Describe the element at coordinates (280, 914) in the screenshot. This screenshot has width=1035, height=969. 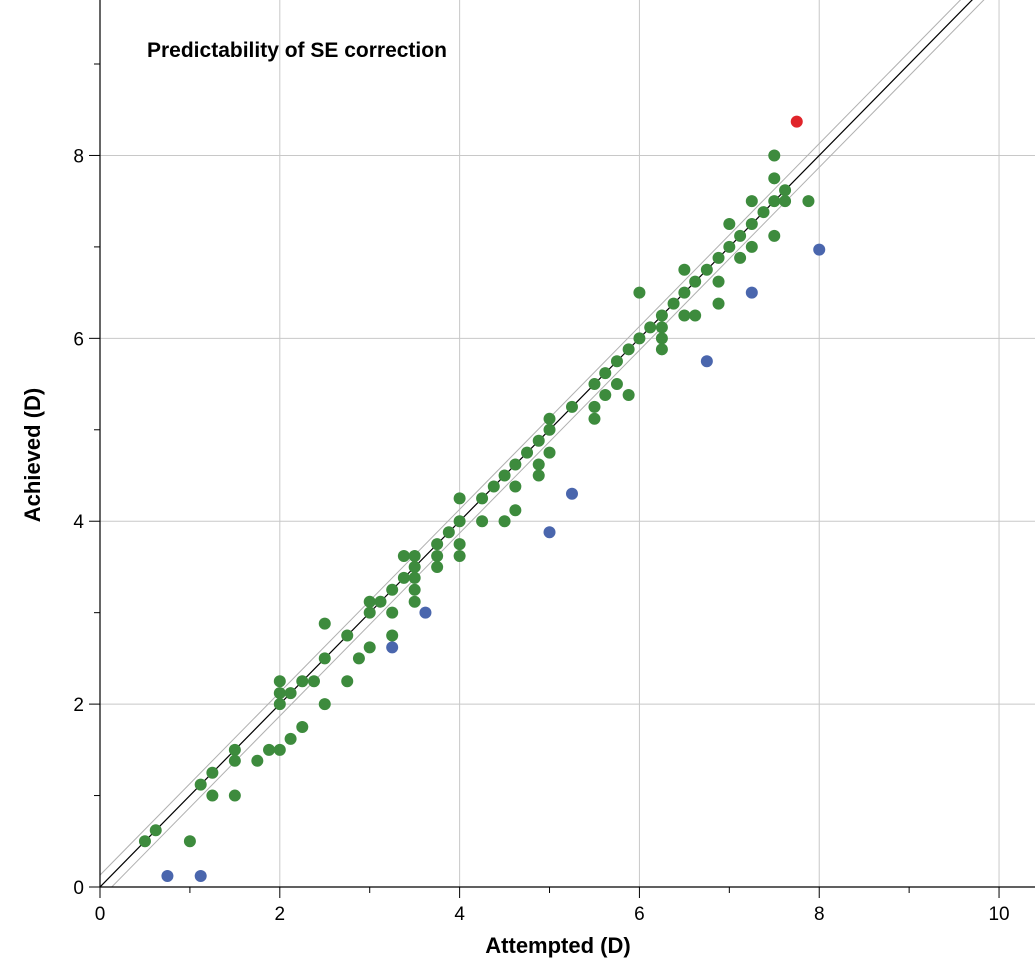
I see `x-tick-label-2: 2` at that location.